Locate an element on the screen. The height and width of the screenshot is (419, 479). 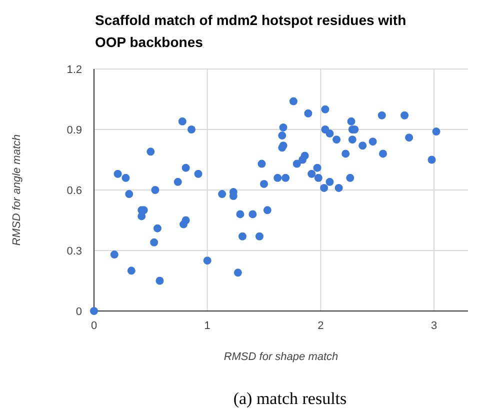
x-tick-label: 0 is located at coordinates (94, 326).